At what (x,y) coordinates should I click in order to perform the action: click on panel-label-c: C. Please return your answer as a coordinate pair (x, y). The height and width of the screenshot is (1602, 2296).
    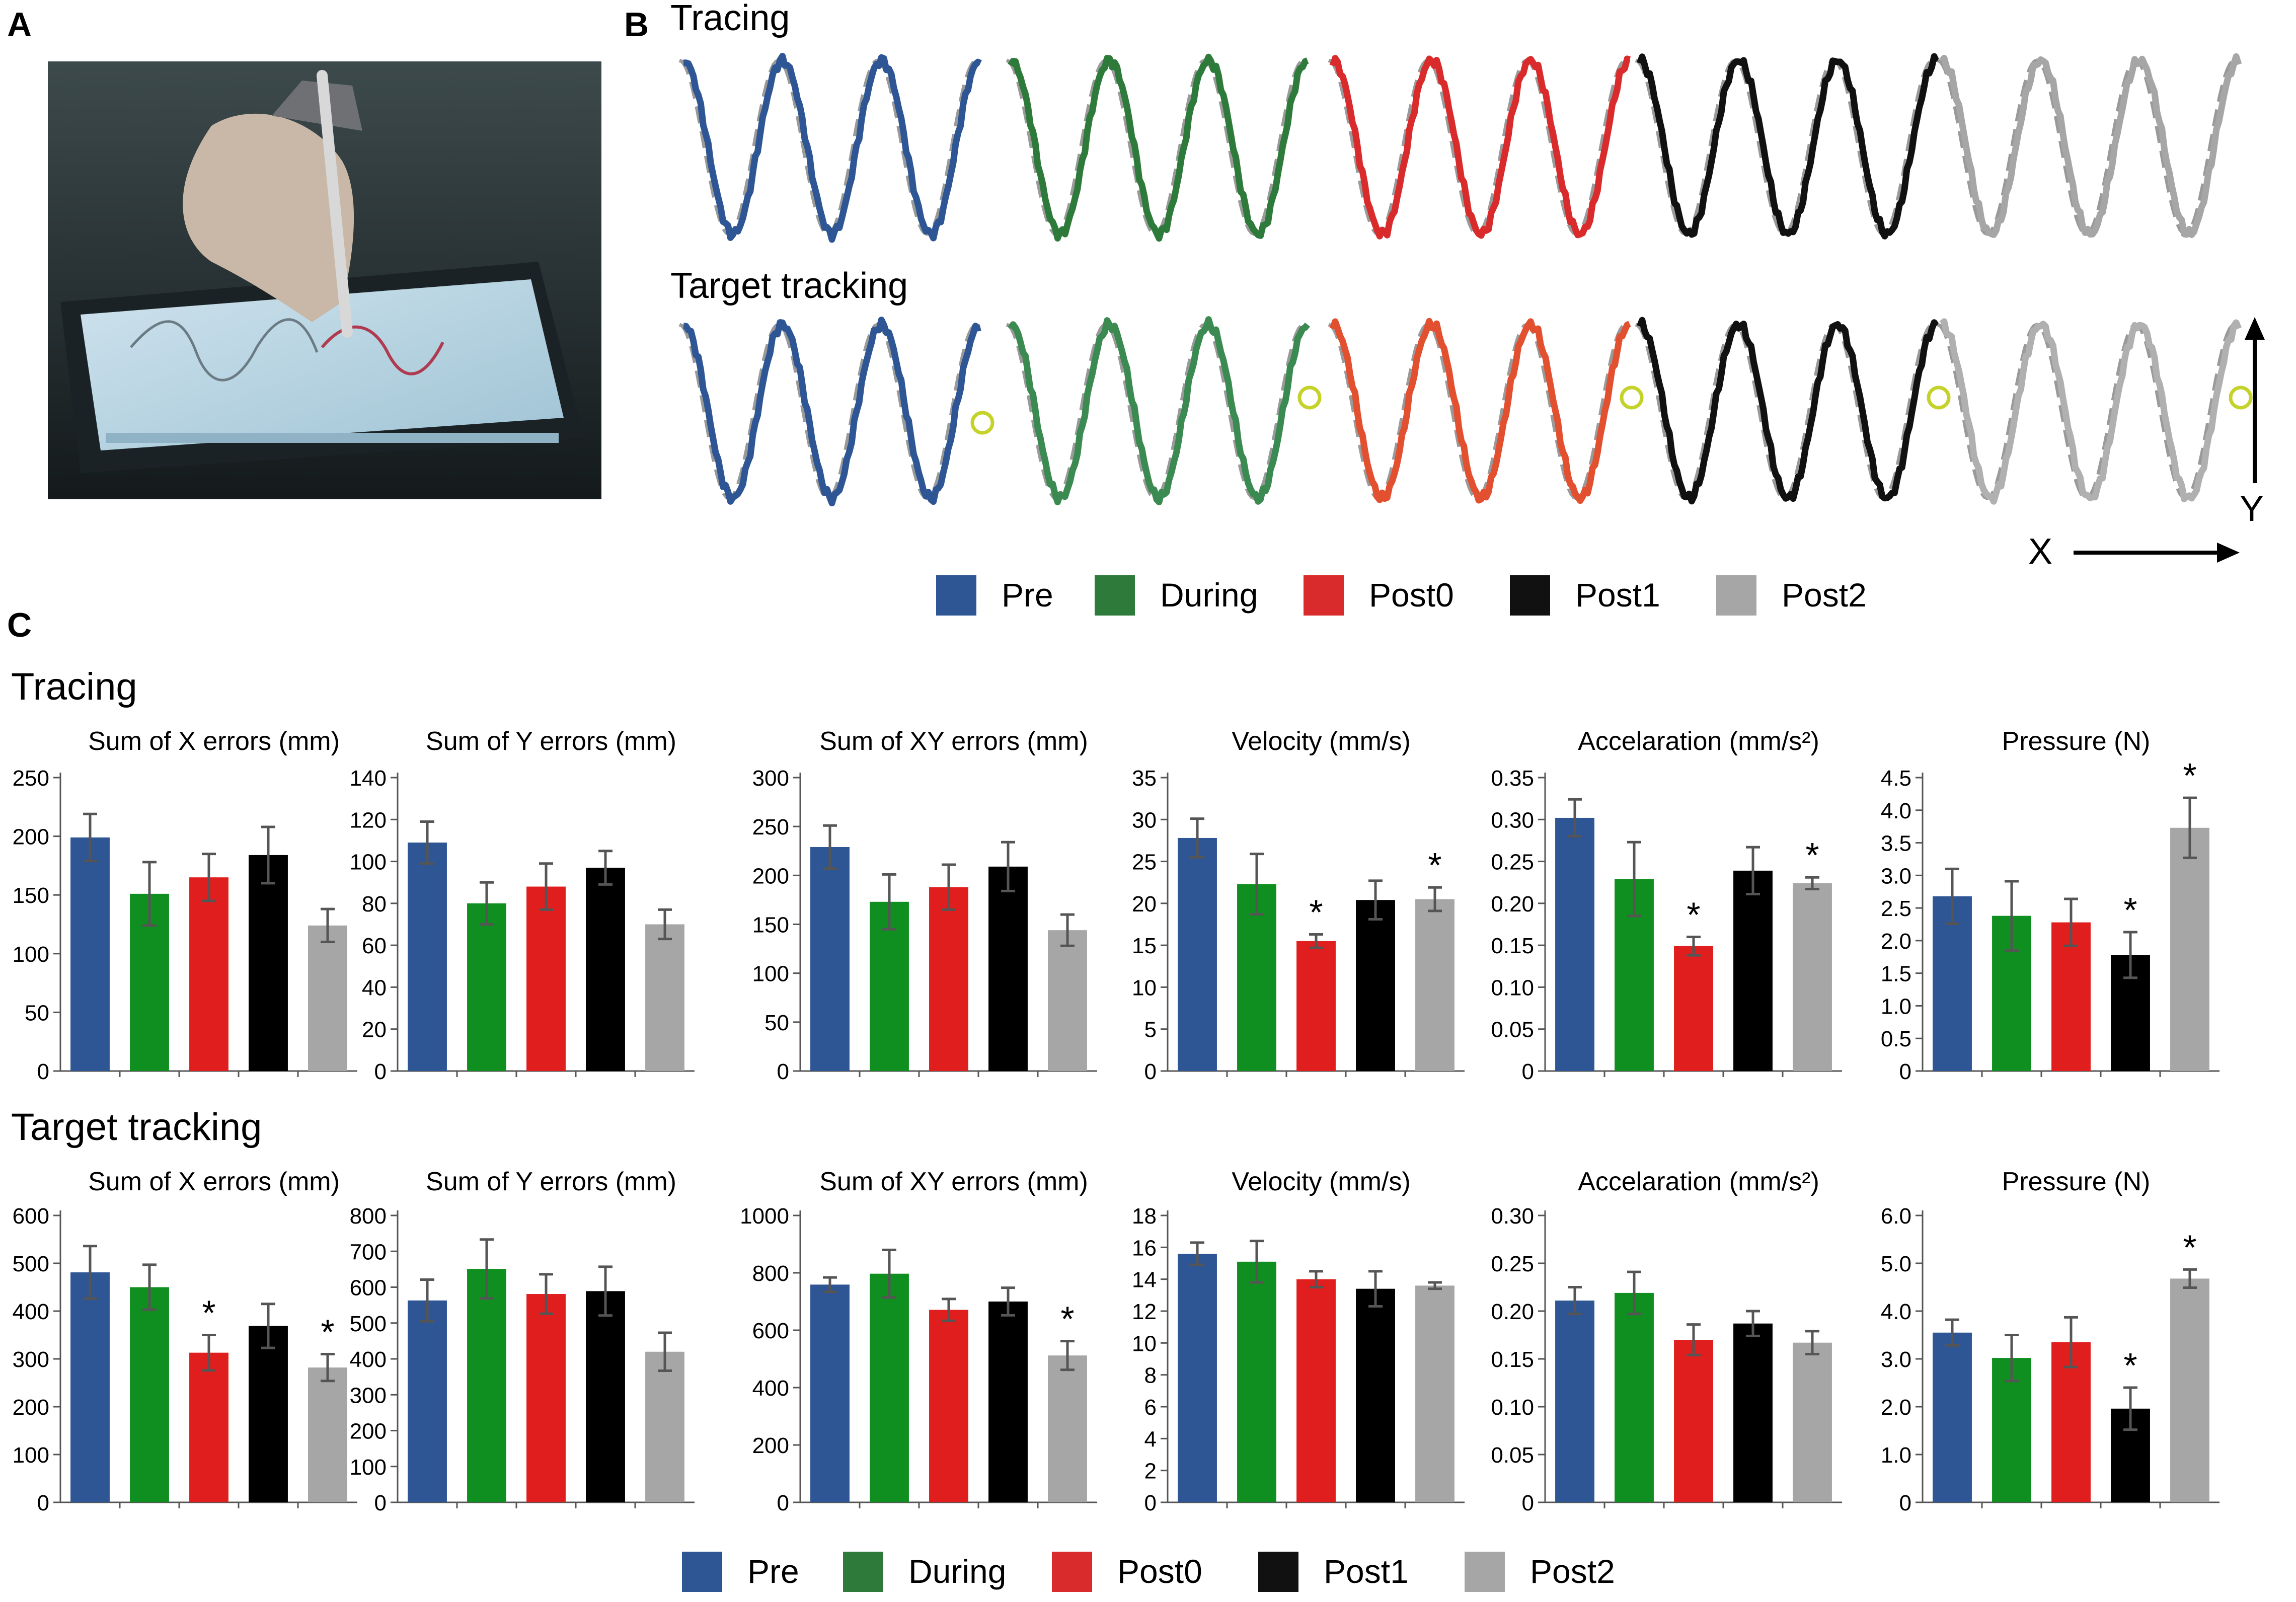
    Looking at the image, I should click on (20, 625).